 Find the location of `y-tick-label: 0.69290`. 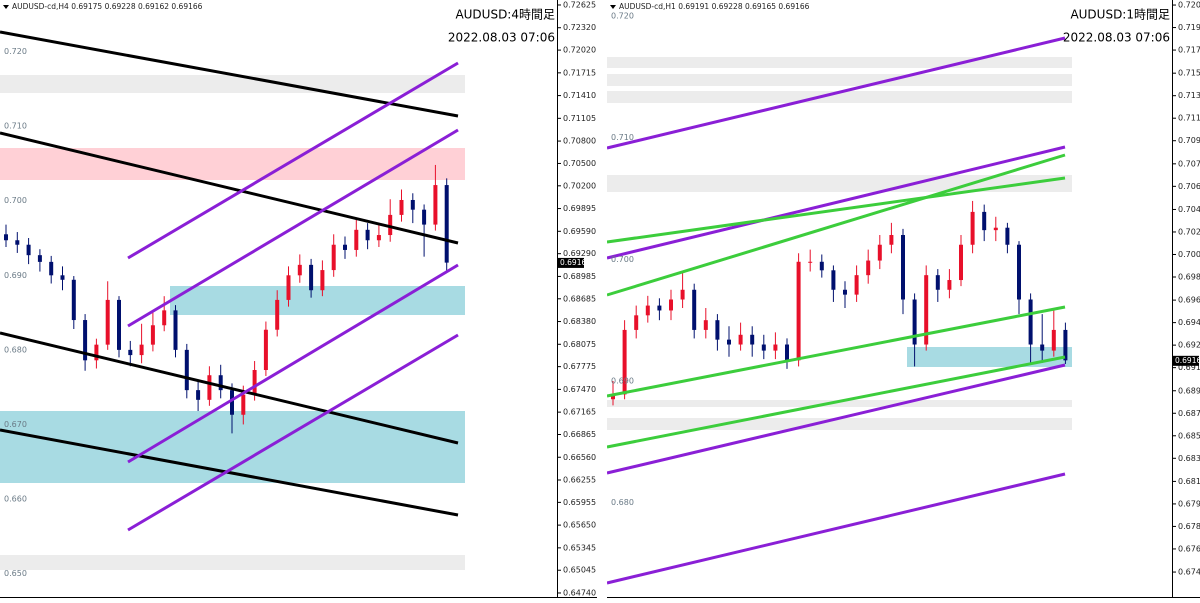

y-tick-label: 0.69290 is located at coordinates (579, 253).